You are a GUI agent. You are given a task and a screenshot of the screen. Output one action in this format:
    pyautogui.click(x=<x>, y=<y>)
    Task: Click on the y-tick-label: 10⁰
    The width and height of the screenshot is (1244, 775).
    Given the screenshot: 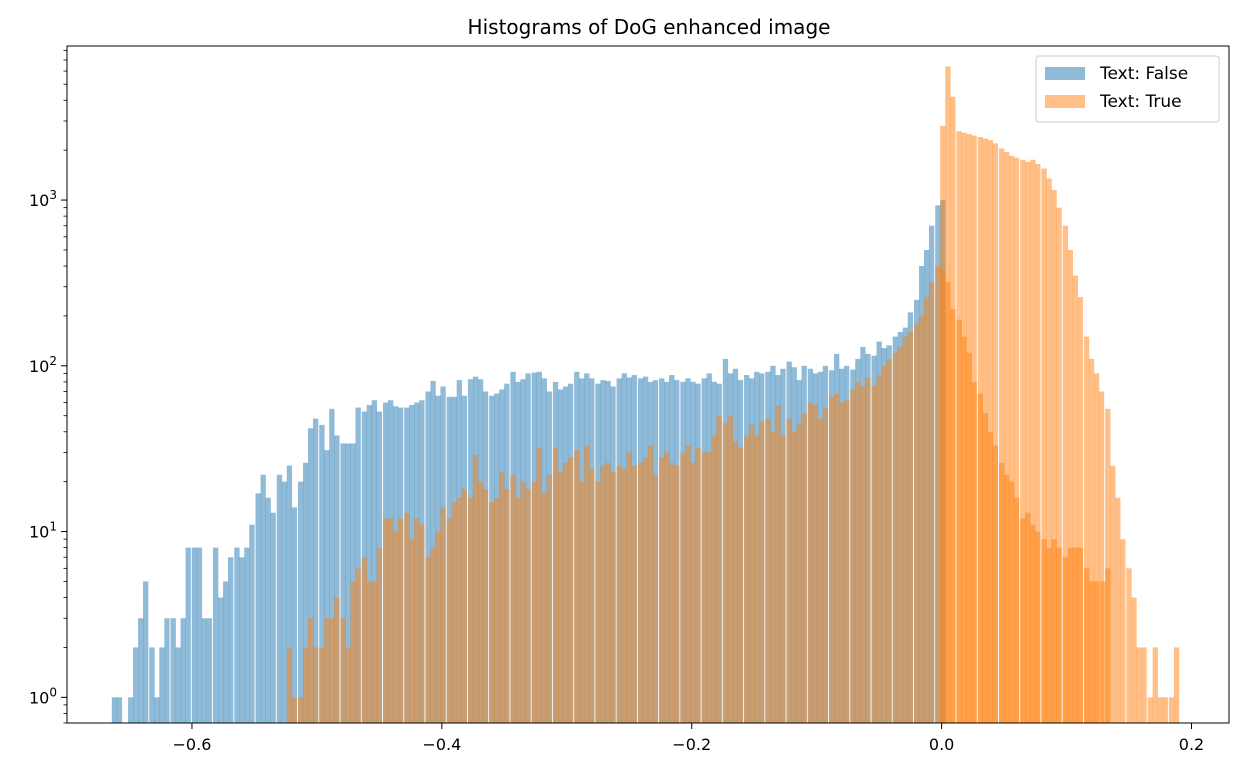 What is the action you would take?
    pyautogui.click(x=43, y=696)
    